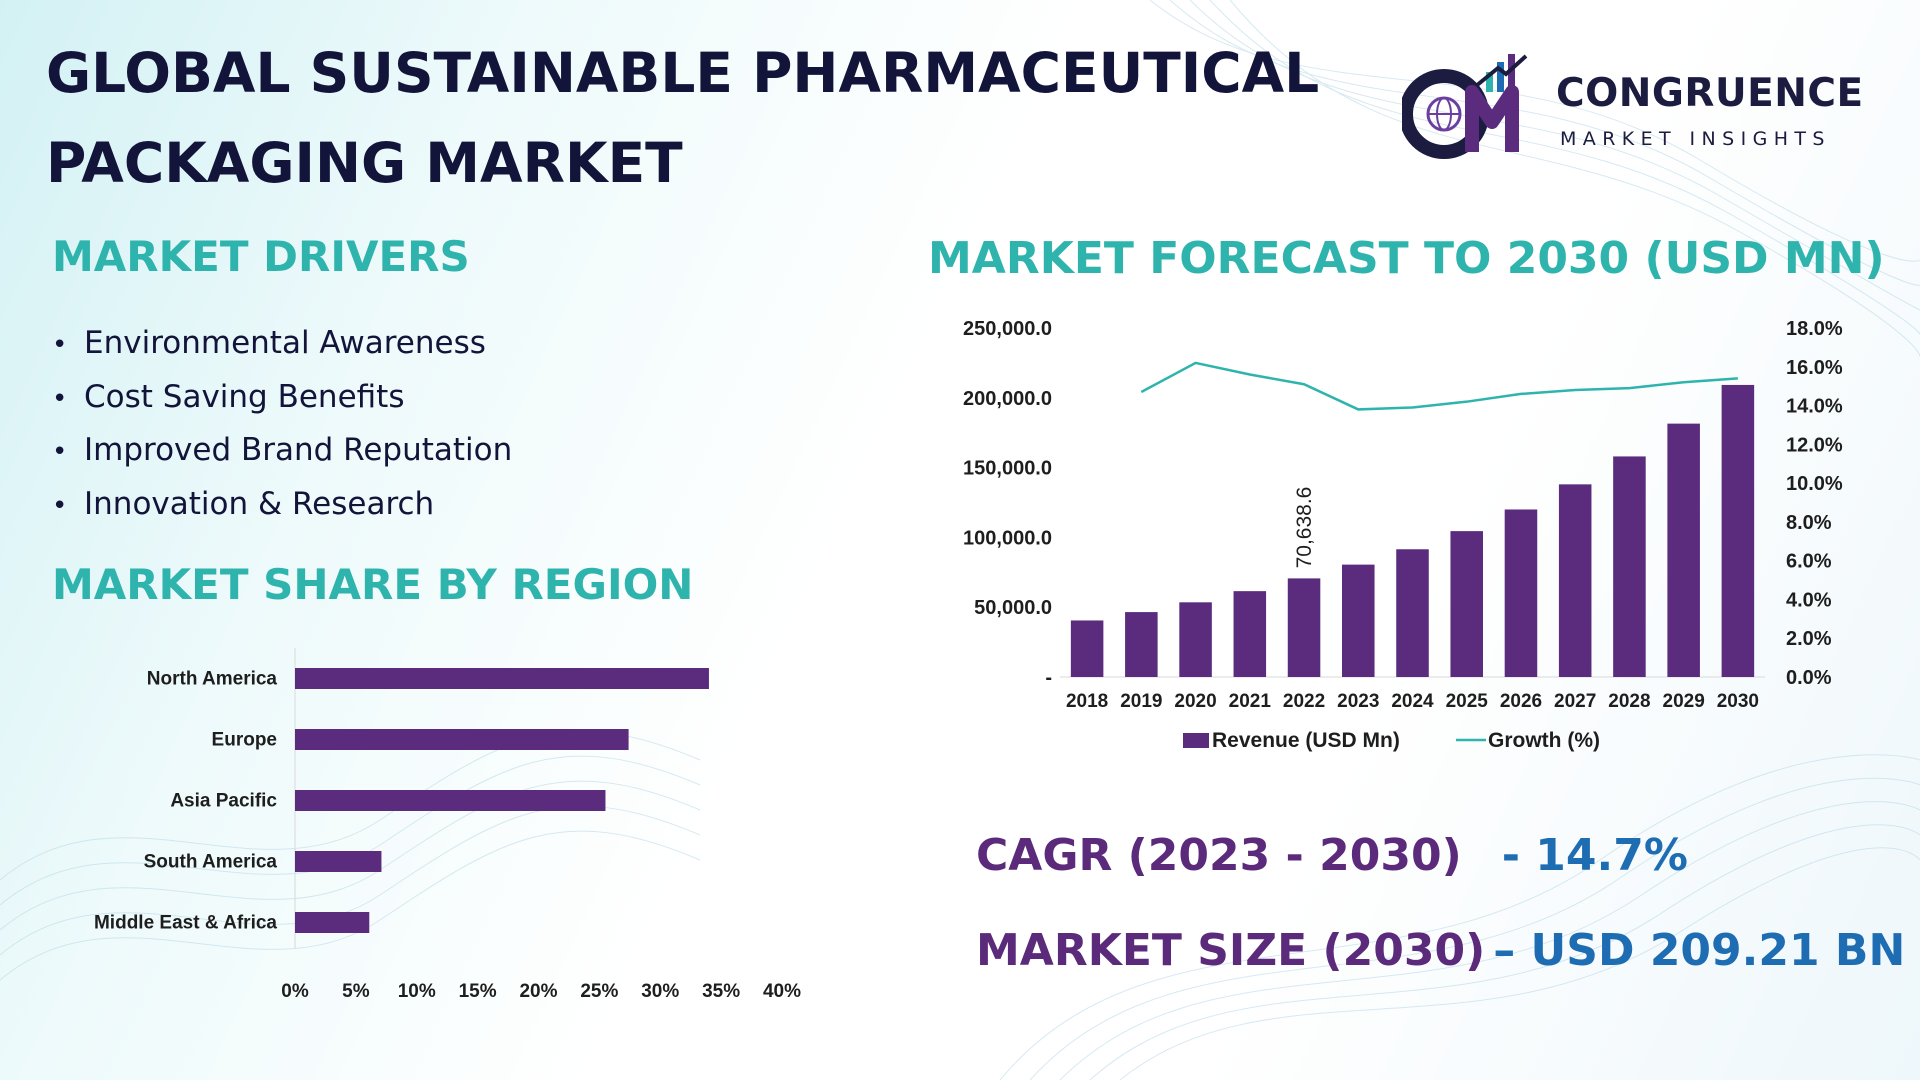  What do you see at coordinates (212, 679) in the screenshot?
I see `region-category-label: North America` at bounding box center [212, 679].